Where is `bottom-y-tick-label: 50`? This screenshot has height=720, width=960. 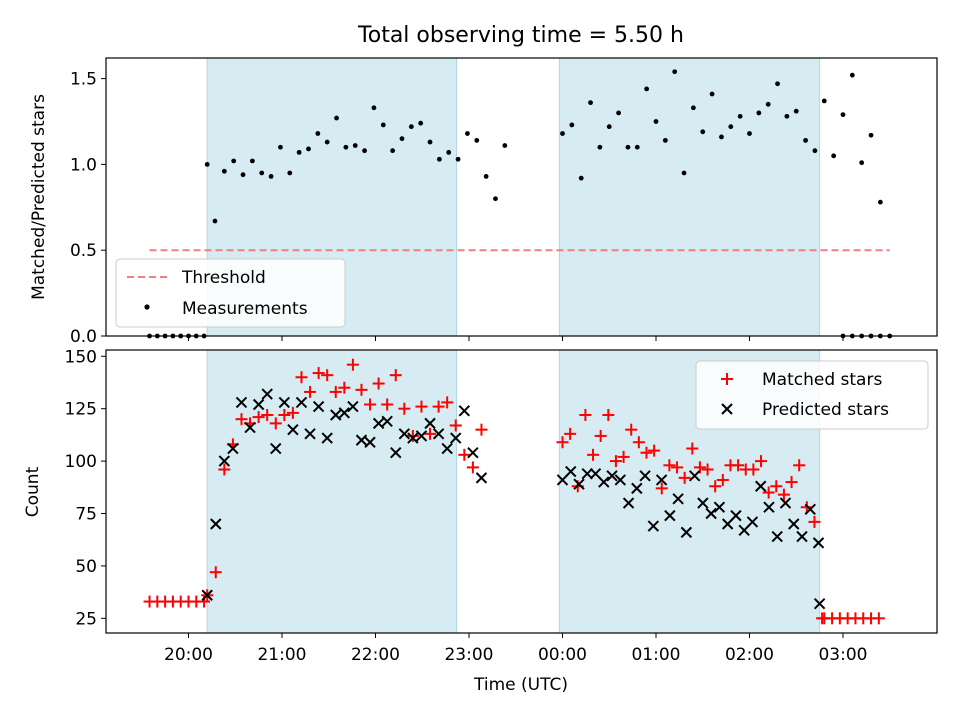
bottom-y-tick-label: 50 is located at coordinates (86, 567).